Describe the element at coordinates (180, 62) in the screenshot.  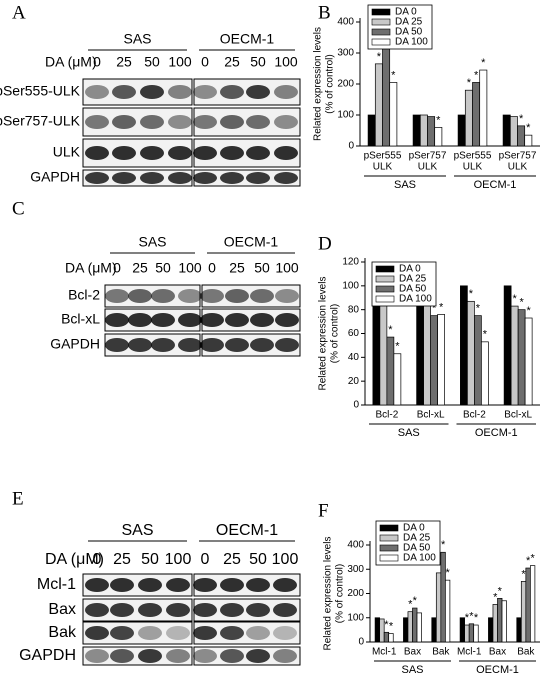
I see `dose-value: 100` at that location.